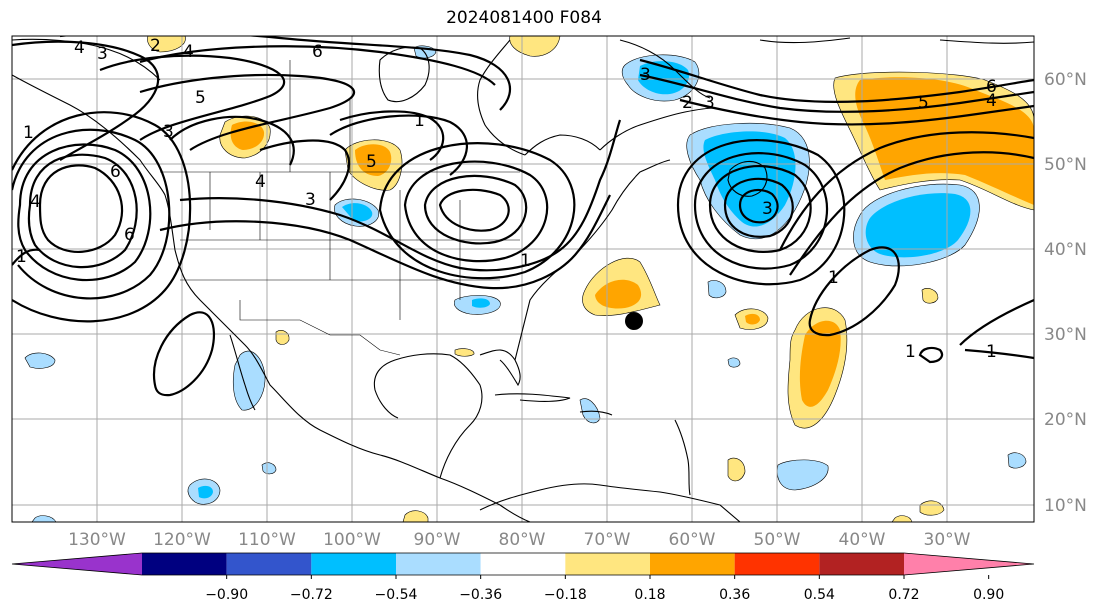 The image size is (1105, 615). What do you see at coordinates (352, 540) in the screenshot?
I see `lon-label: 100°W` at bounding box center [352, 540].